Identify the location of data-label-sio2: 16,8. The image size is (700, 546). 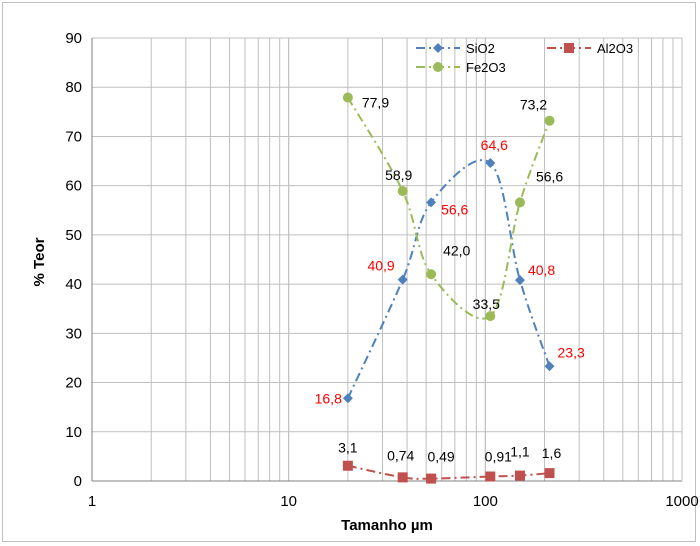
(328, 398).